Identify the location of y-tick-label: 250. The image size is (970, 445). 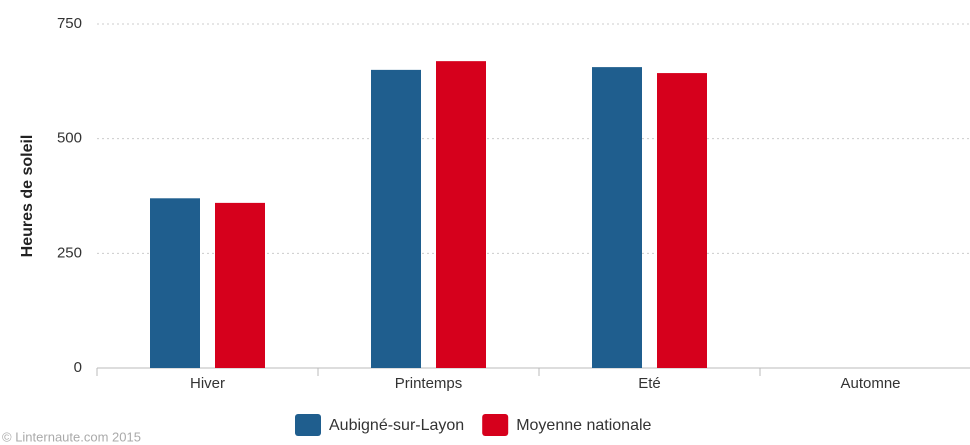
(69, 252).